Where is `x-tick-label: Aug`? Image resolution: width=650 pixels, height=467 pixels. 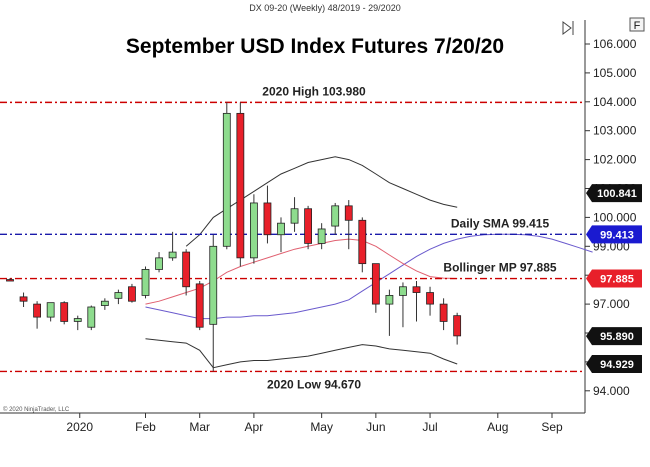 x-tick-label: Aug is located at coordinates (497, 427).